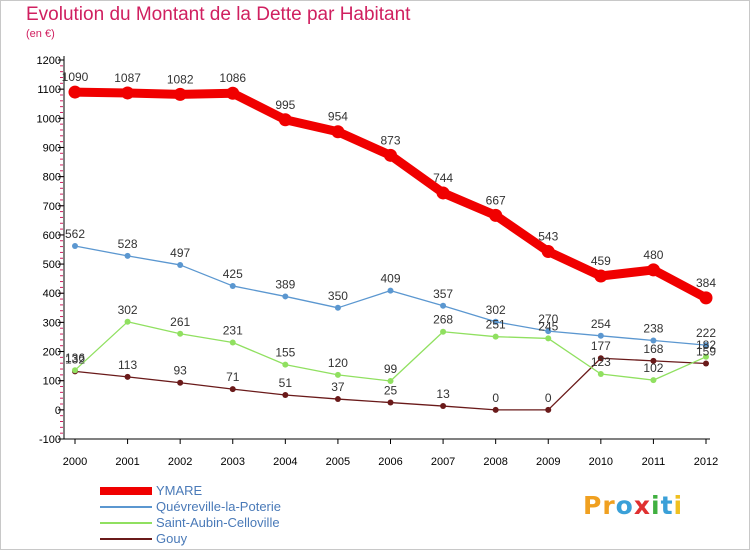 This screenshot has width=750, height=550. What do you see at coordinates (443, 394) in the screenshot?
I see `data-label: 13` at bounding box center [443, 394].